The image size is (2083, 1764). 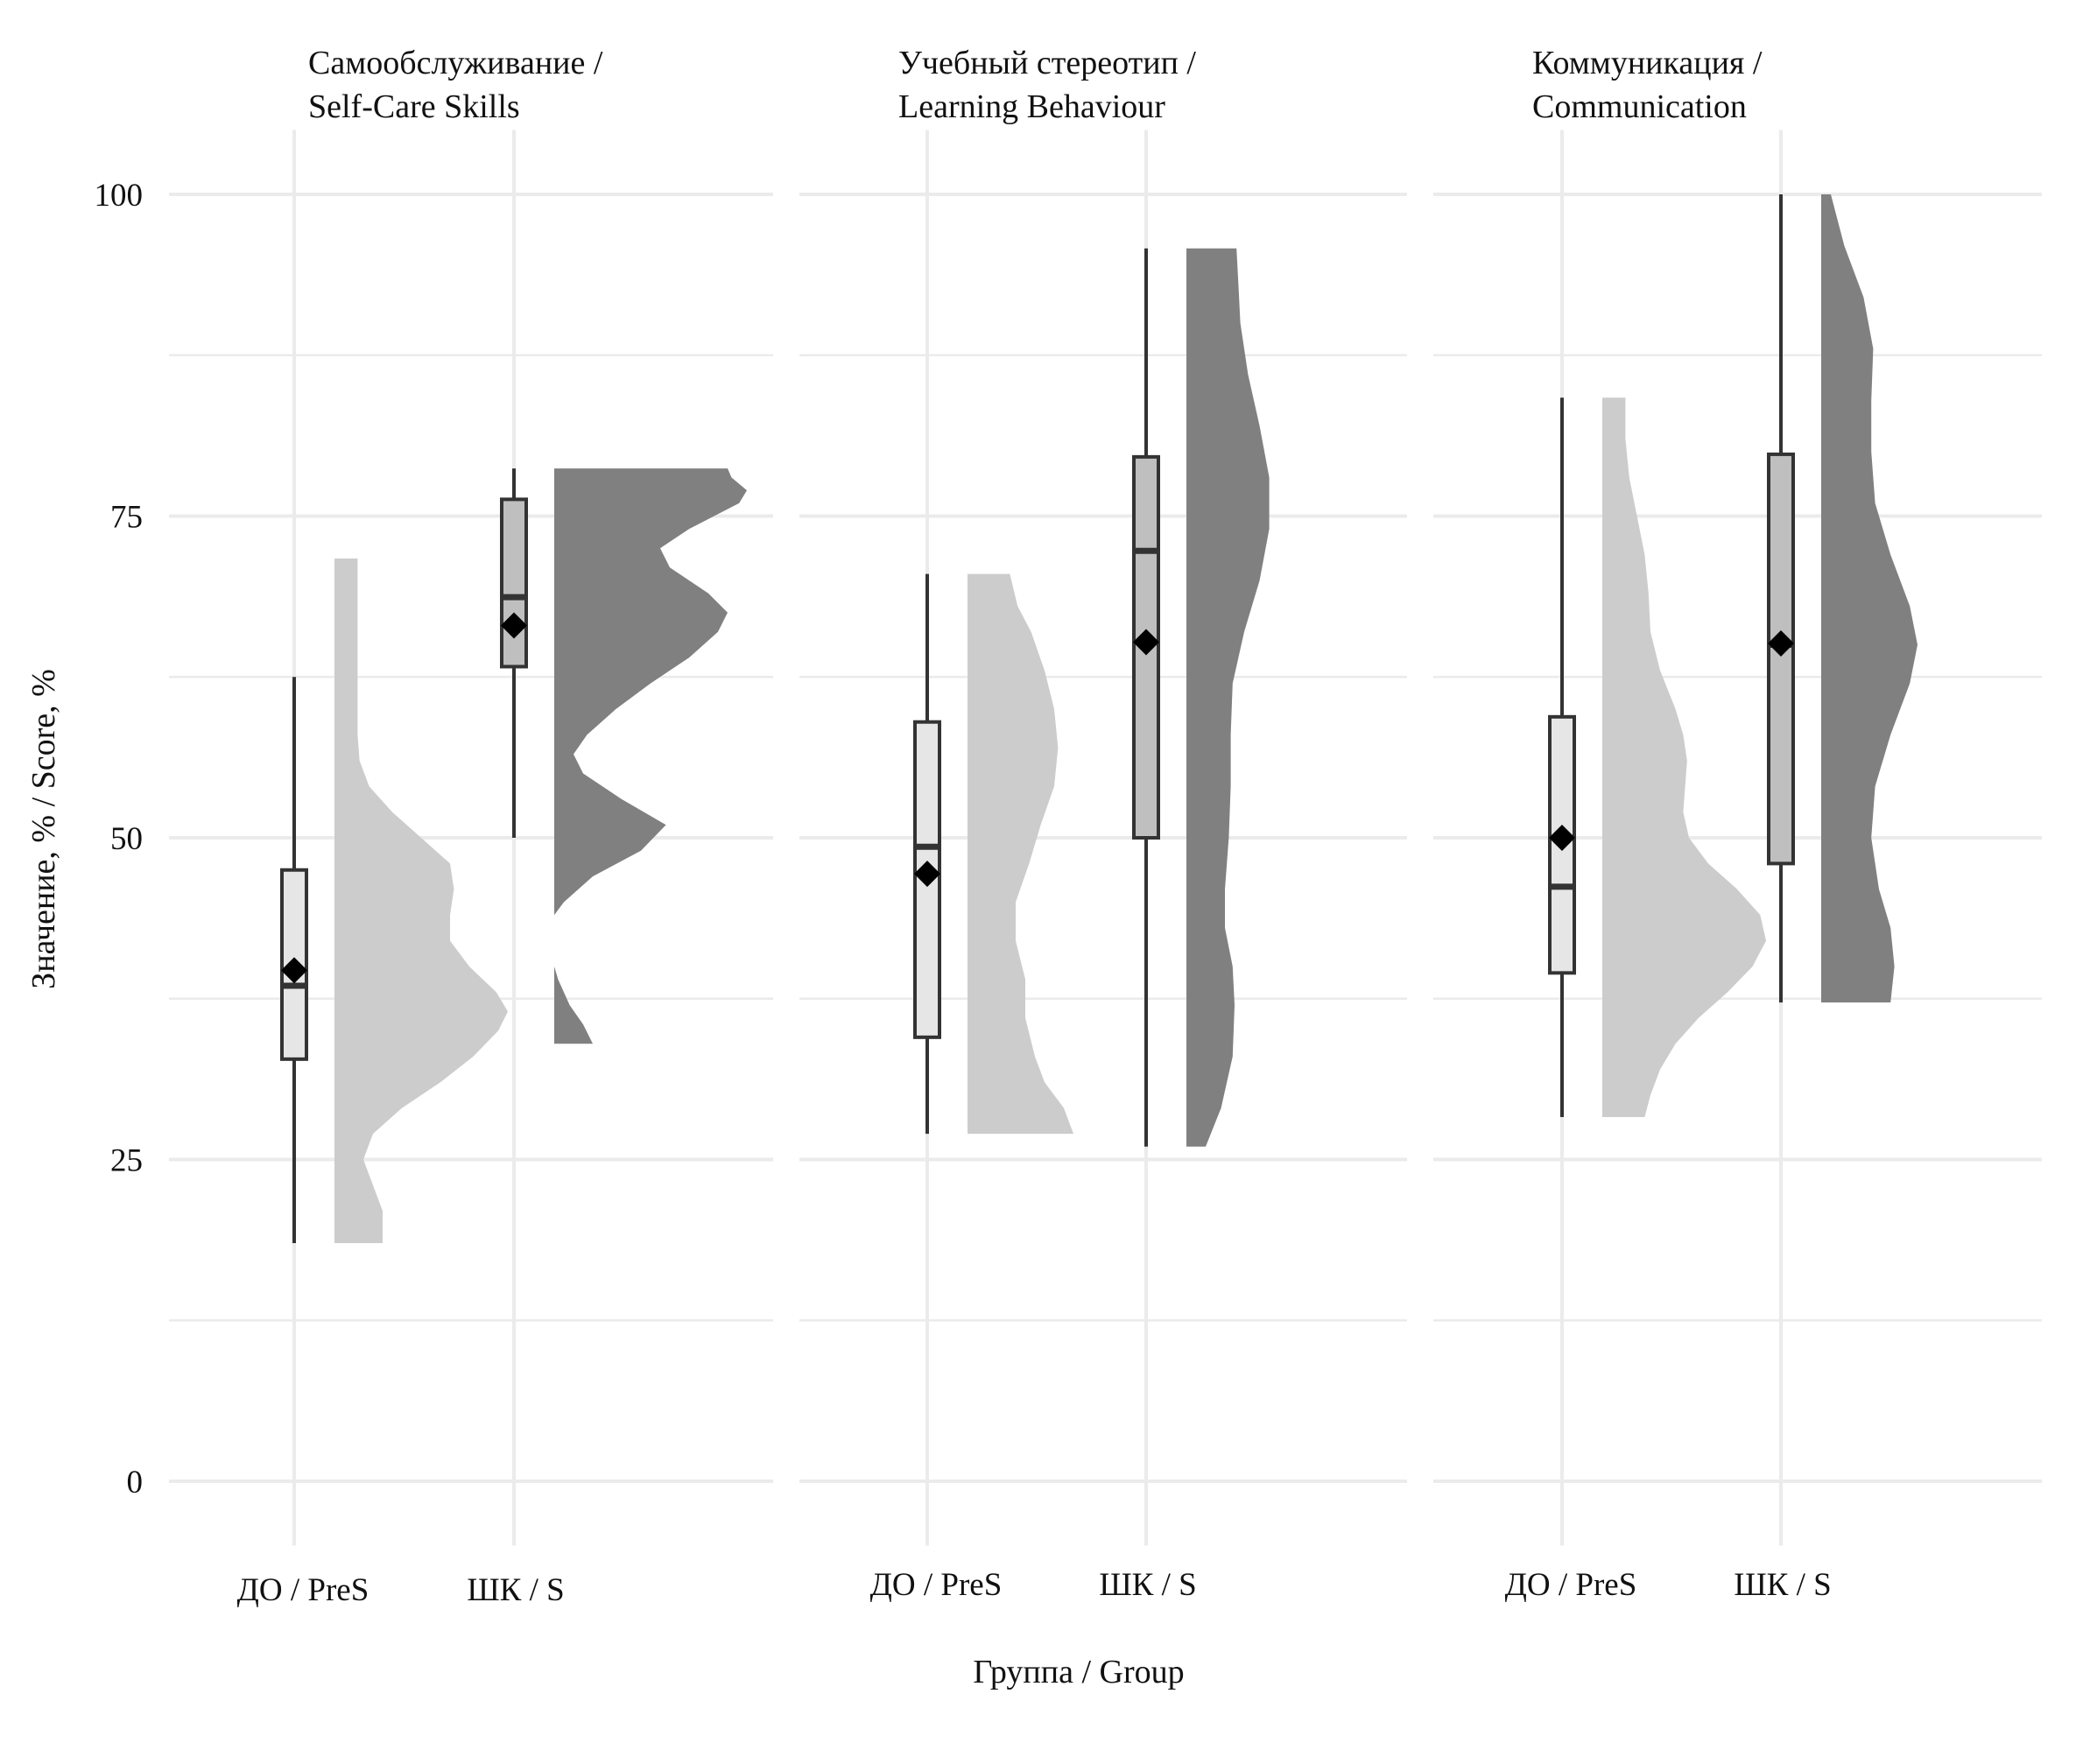 I want to click on panel-title-en: Communication, so click(x=1639, y=107).